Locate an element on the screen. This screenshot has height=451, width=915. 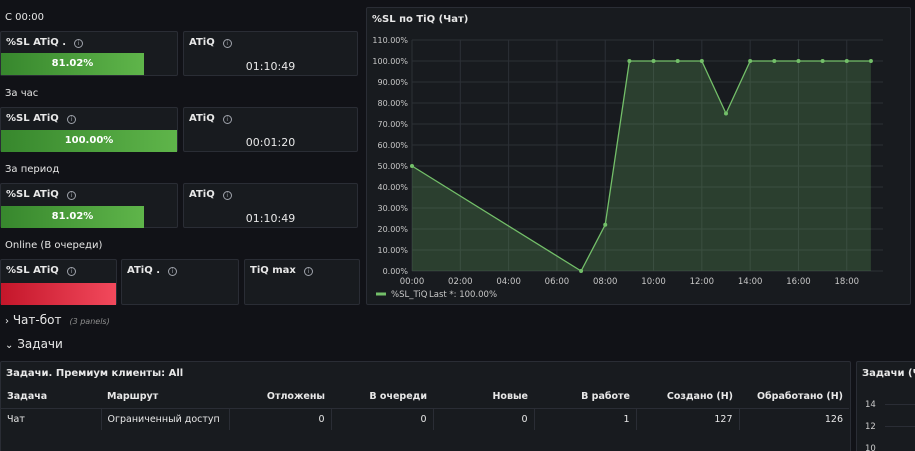
x-tick-label: 18:00 is located at coordinates (847, 282).